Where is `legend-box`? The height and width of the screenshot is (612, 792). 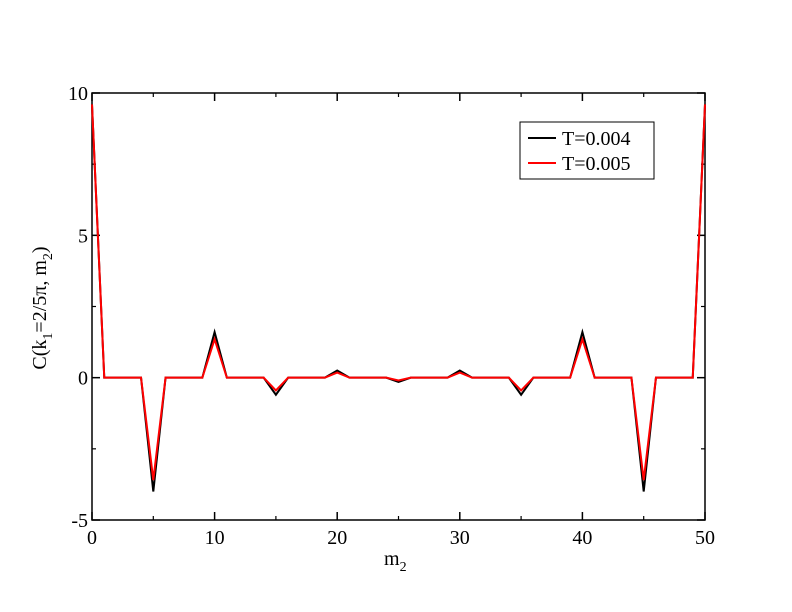
legend-box is located at coordinates (587, 150).